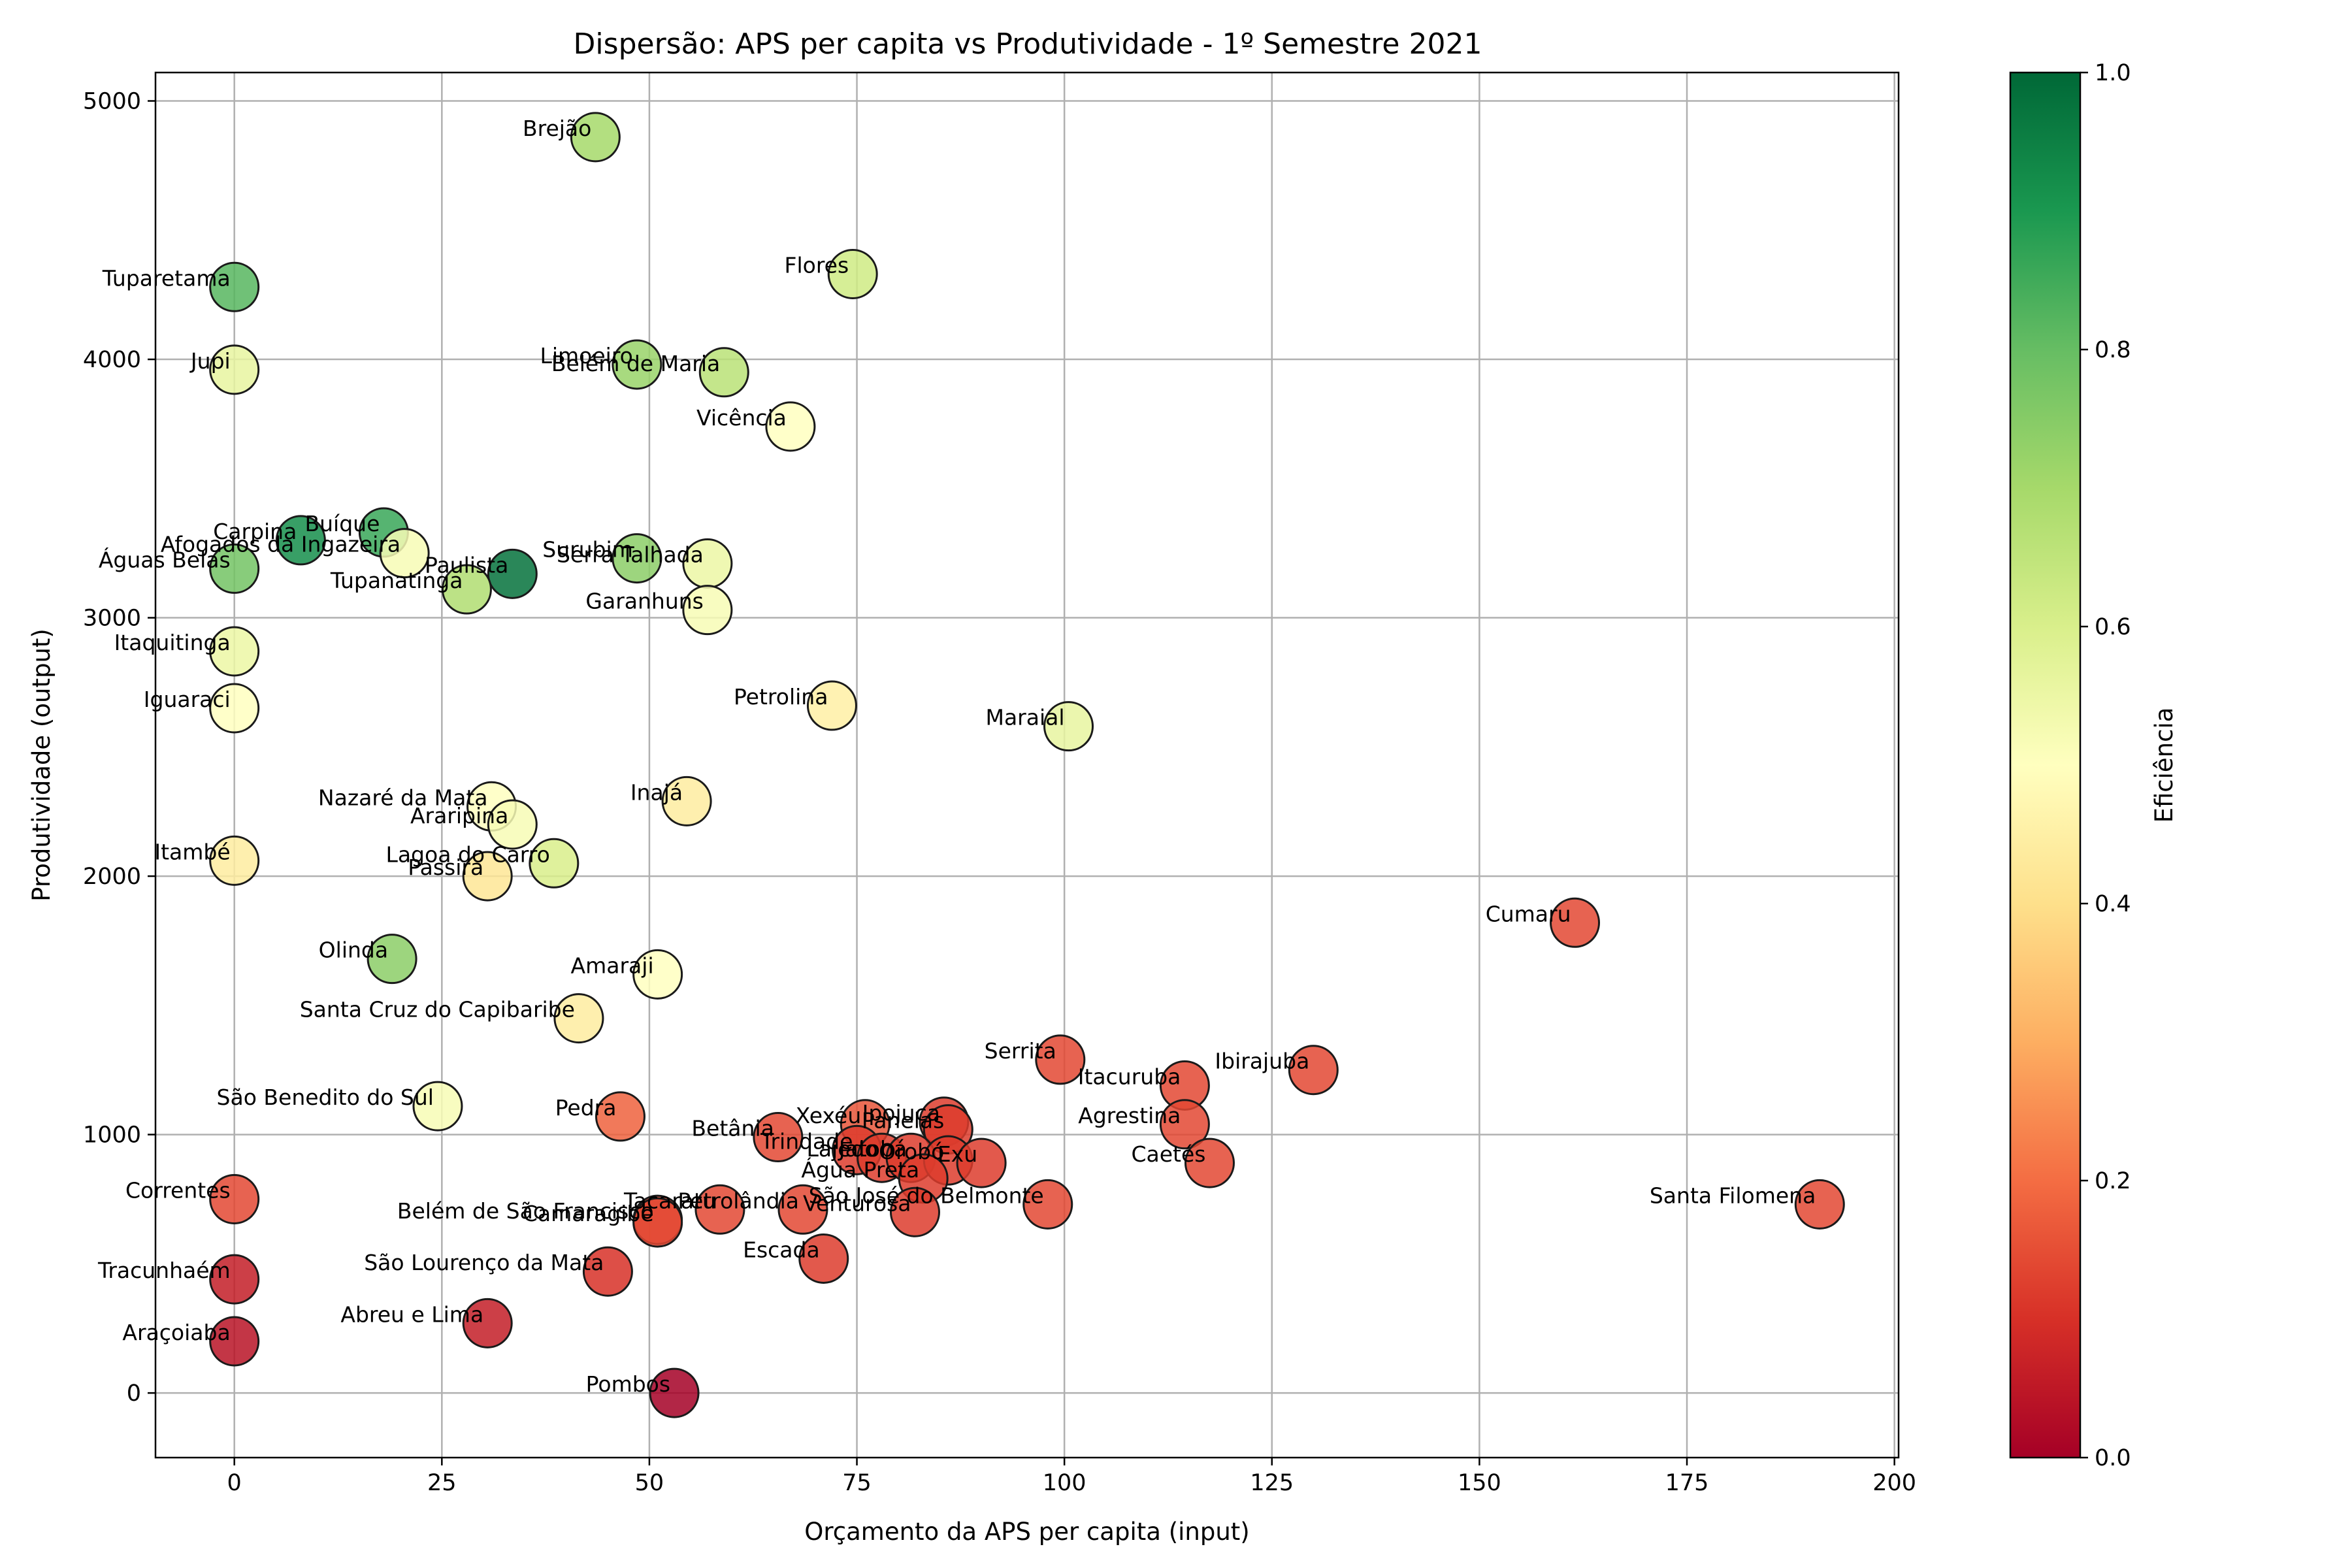 This screenshot has width=2352, height=1568. I want to click on point-label: Amaraji, so click(612, 965).